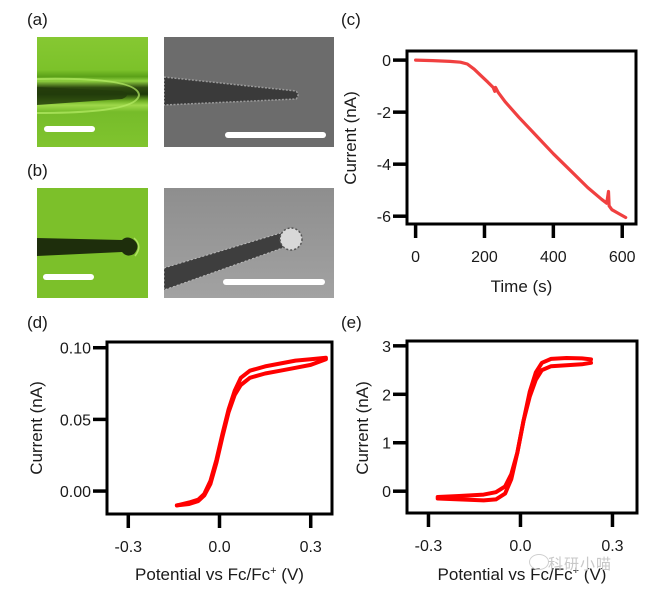 This screenshot has width=669, height=592. What do you see at coordinates (386, 395) in the screenshot?
I see `y-tick-label: 2` at bounding box center [386, 395].